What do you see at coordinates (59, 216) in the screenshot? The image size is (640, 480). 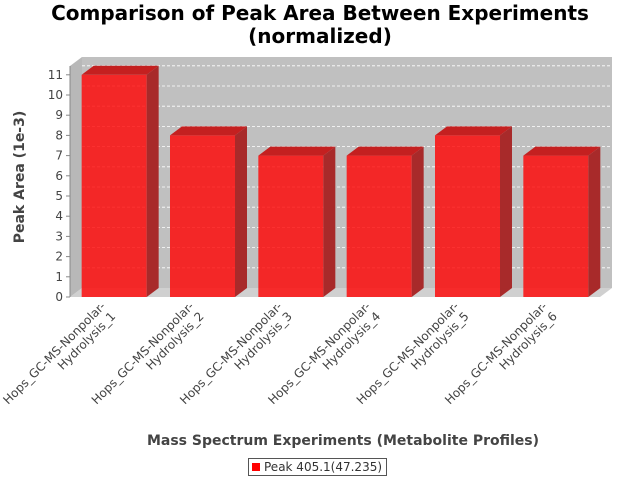 I see `y-tick-label: 4` at bounding box center [59, 216].